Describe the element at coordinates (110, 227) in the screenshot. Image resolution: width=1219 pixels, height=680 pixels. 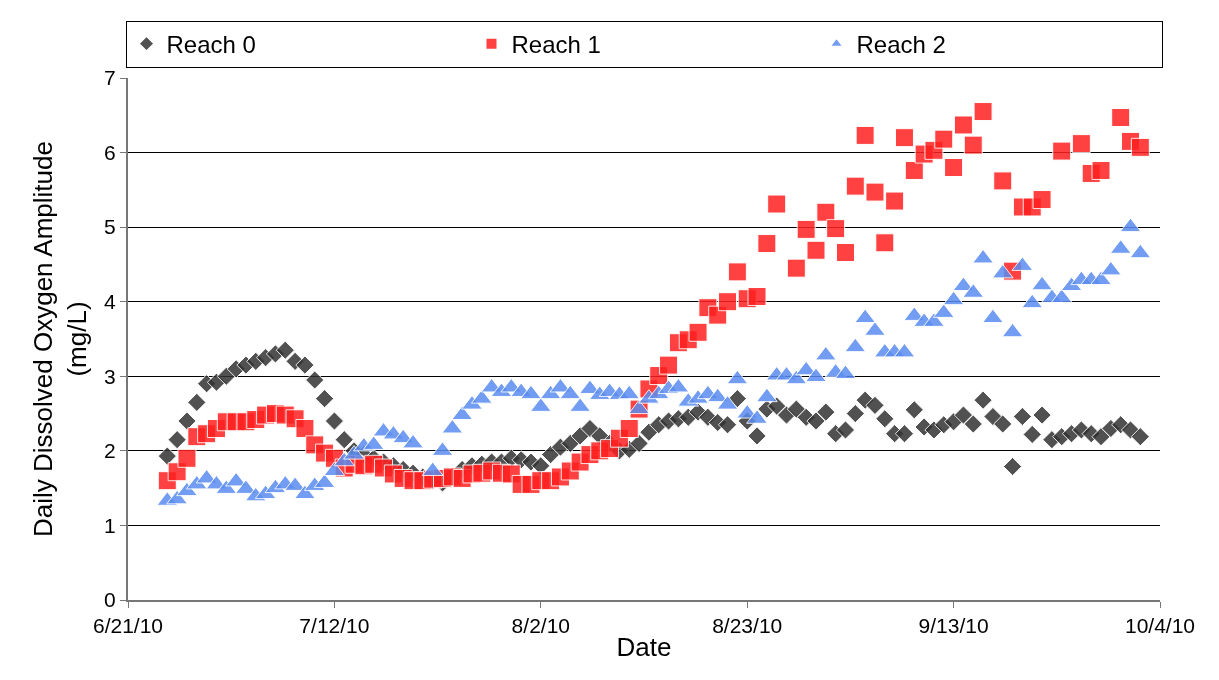
I see `y-tick-label: 5` at that location.